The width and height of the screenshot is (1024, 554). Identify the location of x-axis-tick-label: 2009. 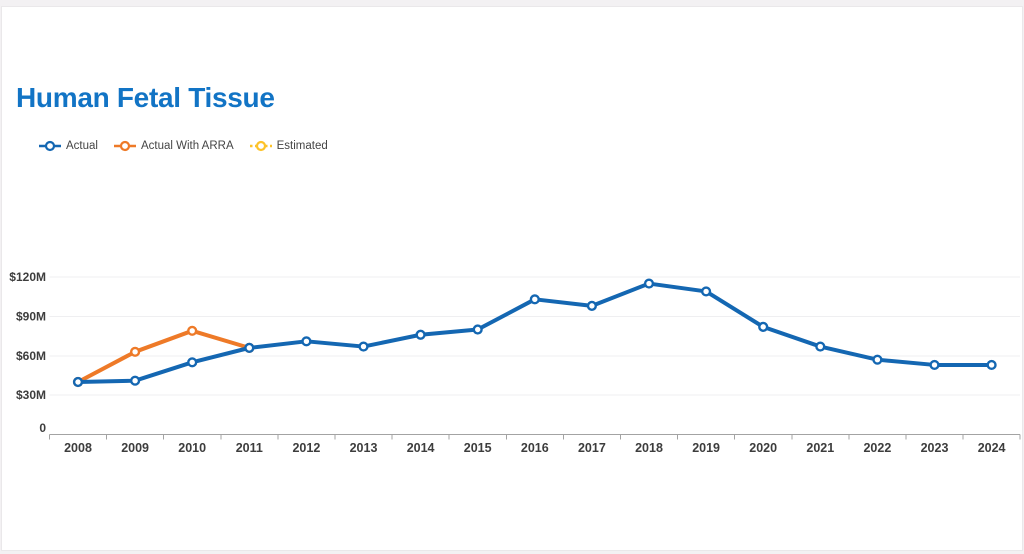
(135, 448).